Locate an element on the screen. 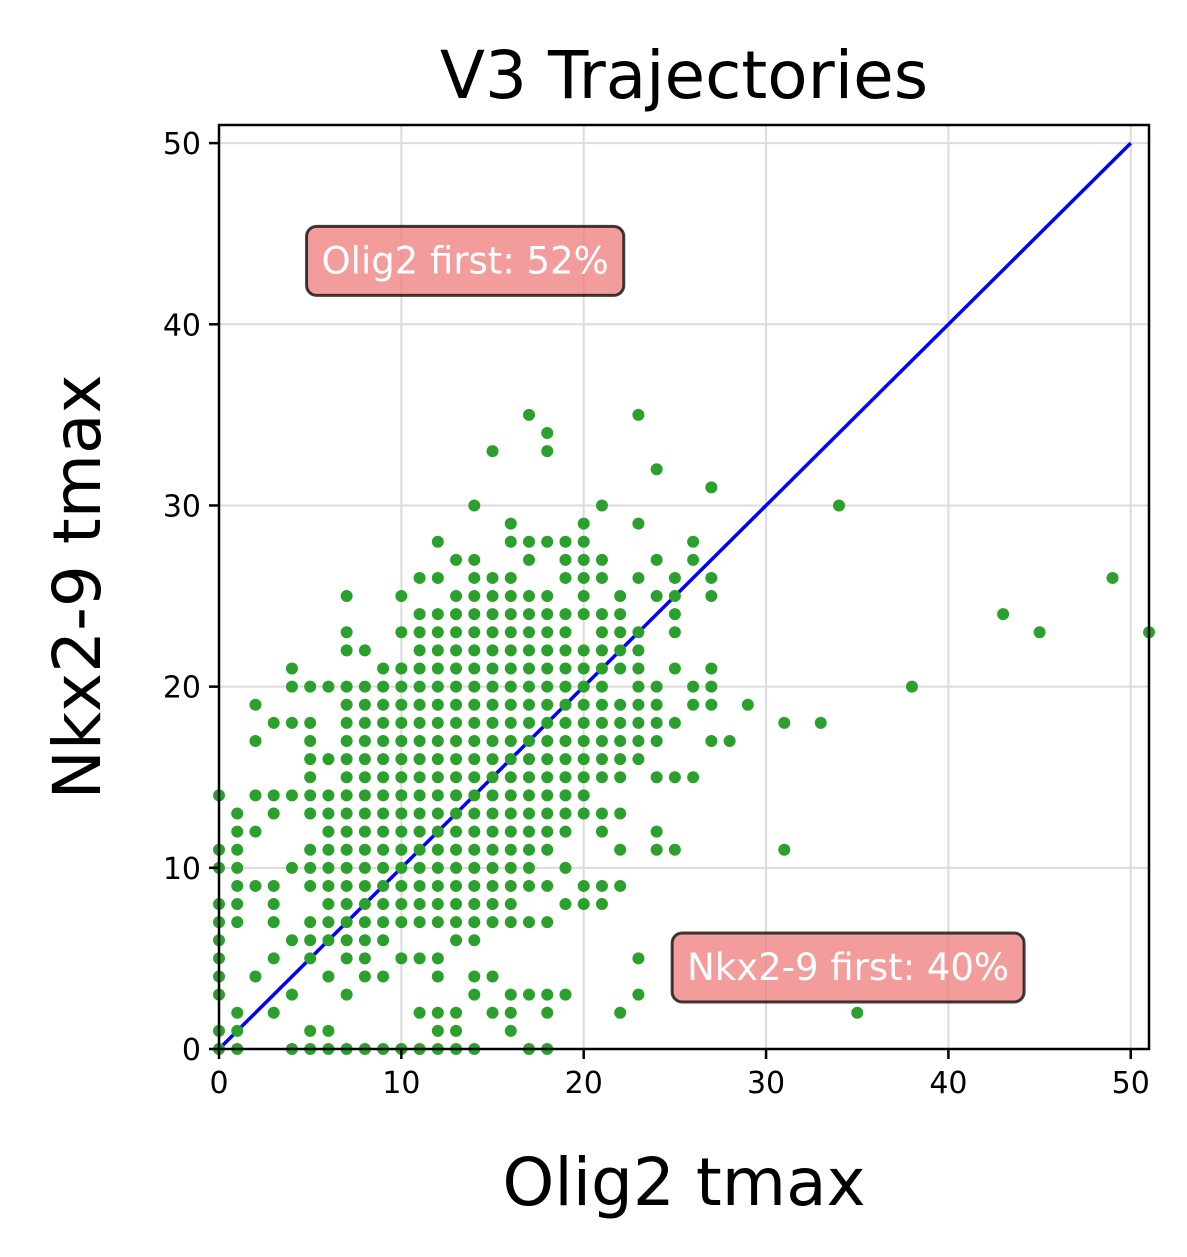  annotation-box: Nkx2-9 first: 40% is located at coordinates (848, 967).